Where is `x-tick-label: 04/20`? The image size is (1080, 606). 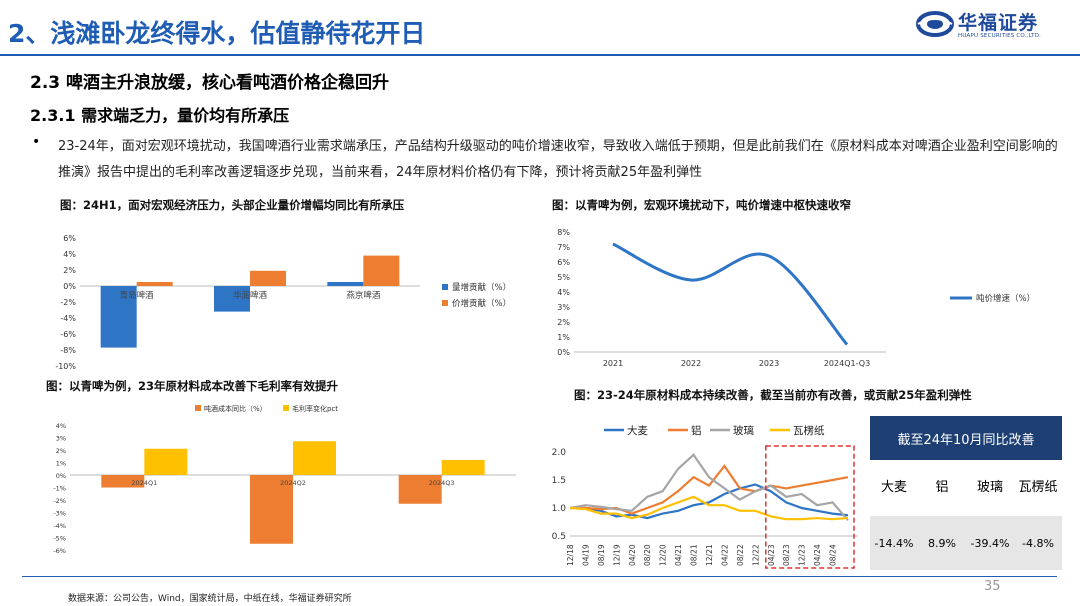 x-tick-label: 04/20 is located at coordinates (632, 555).